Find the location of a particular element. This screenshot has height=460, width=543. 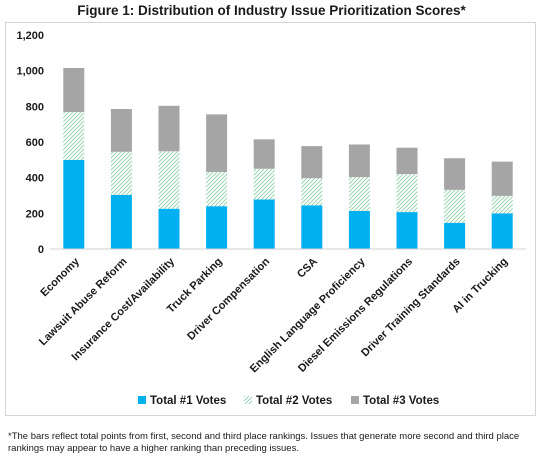

x-category-label: Driver Compensation is located at coordinates (228, 298).